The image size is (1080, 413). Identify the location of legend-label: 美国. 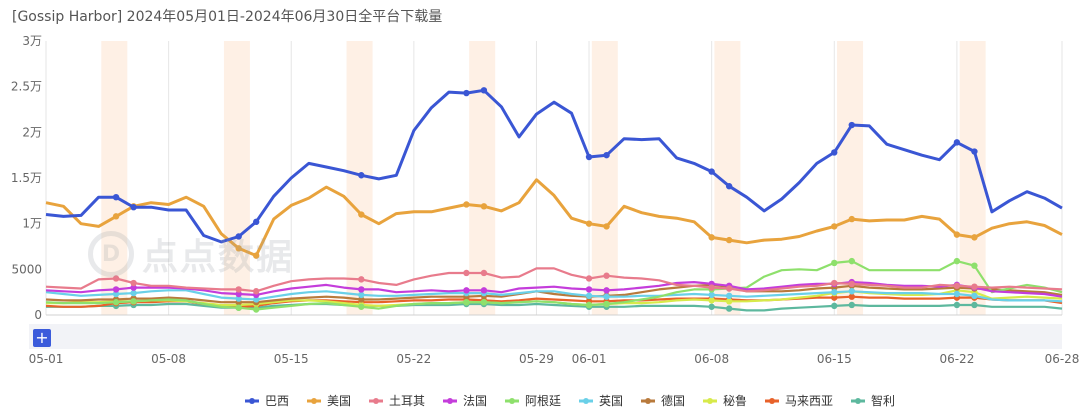
(339, 401).